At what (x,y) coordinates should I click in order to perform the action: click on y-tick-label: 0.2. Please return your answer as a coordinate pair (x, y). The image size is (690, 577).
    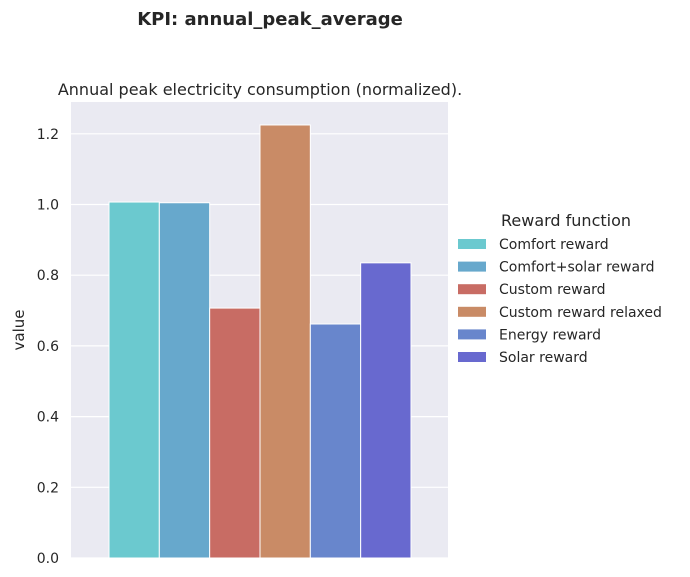
    Looking at the image, I should click on (48, 488).